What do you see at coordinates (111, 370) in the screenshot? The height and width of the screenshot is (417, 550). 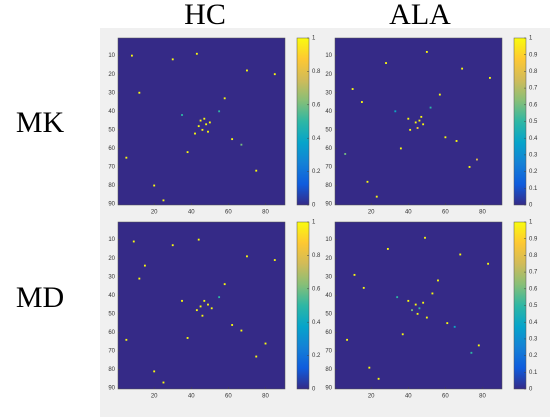 I see `y-tick-label: 80` at bounding box center [111, 370].